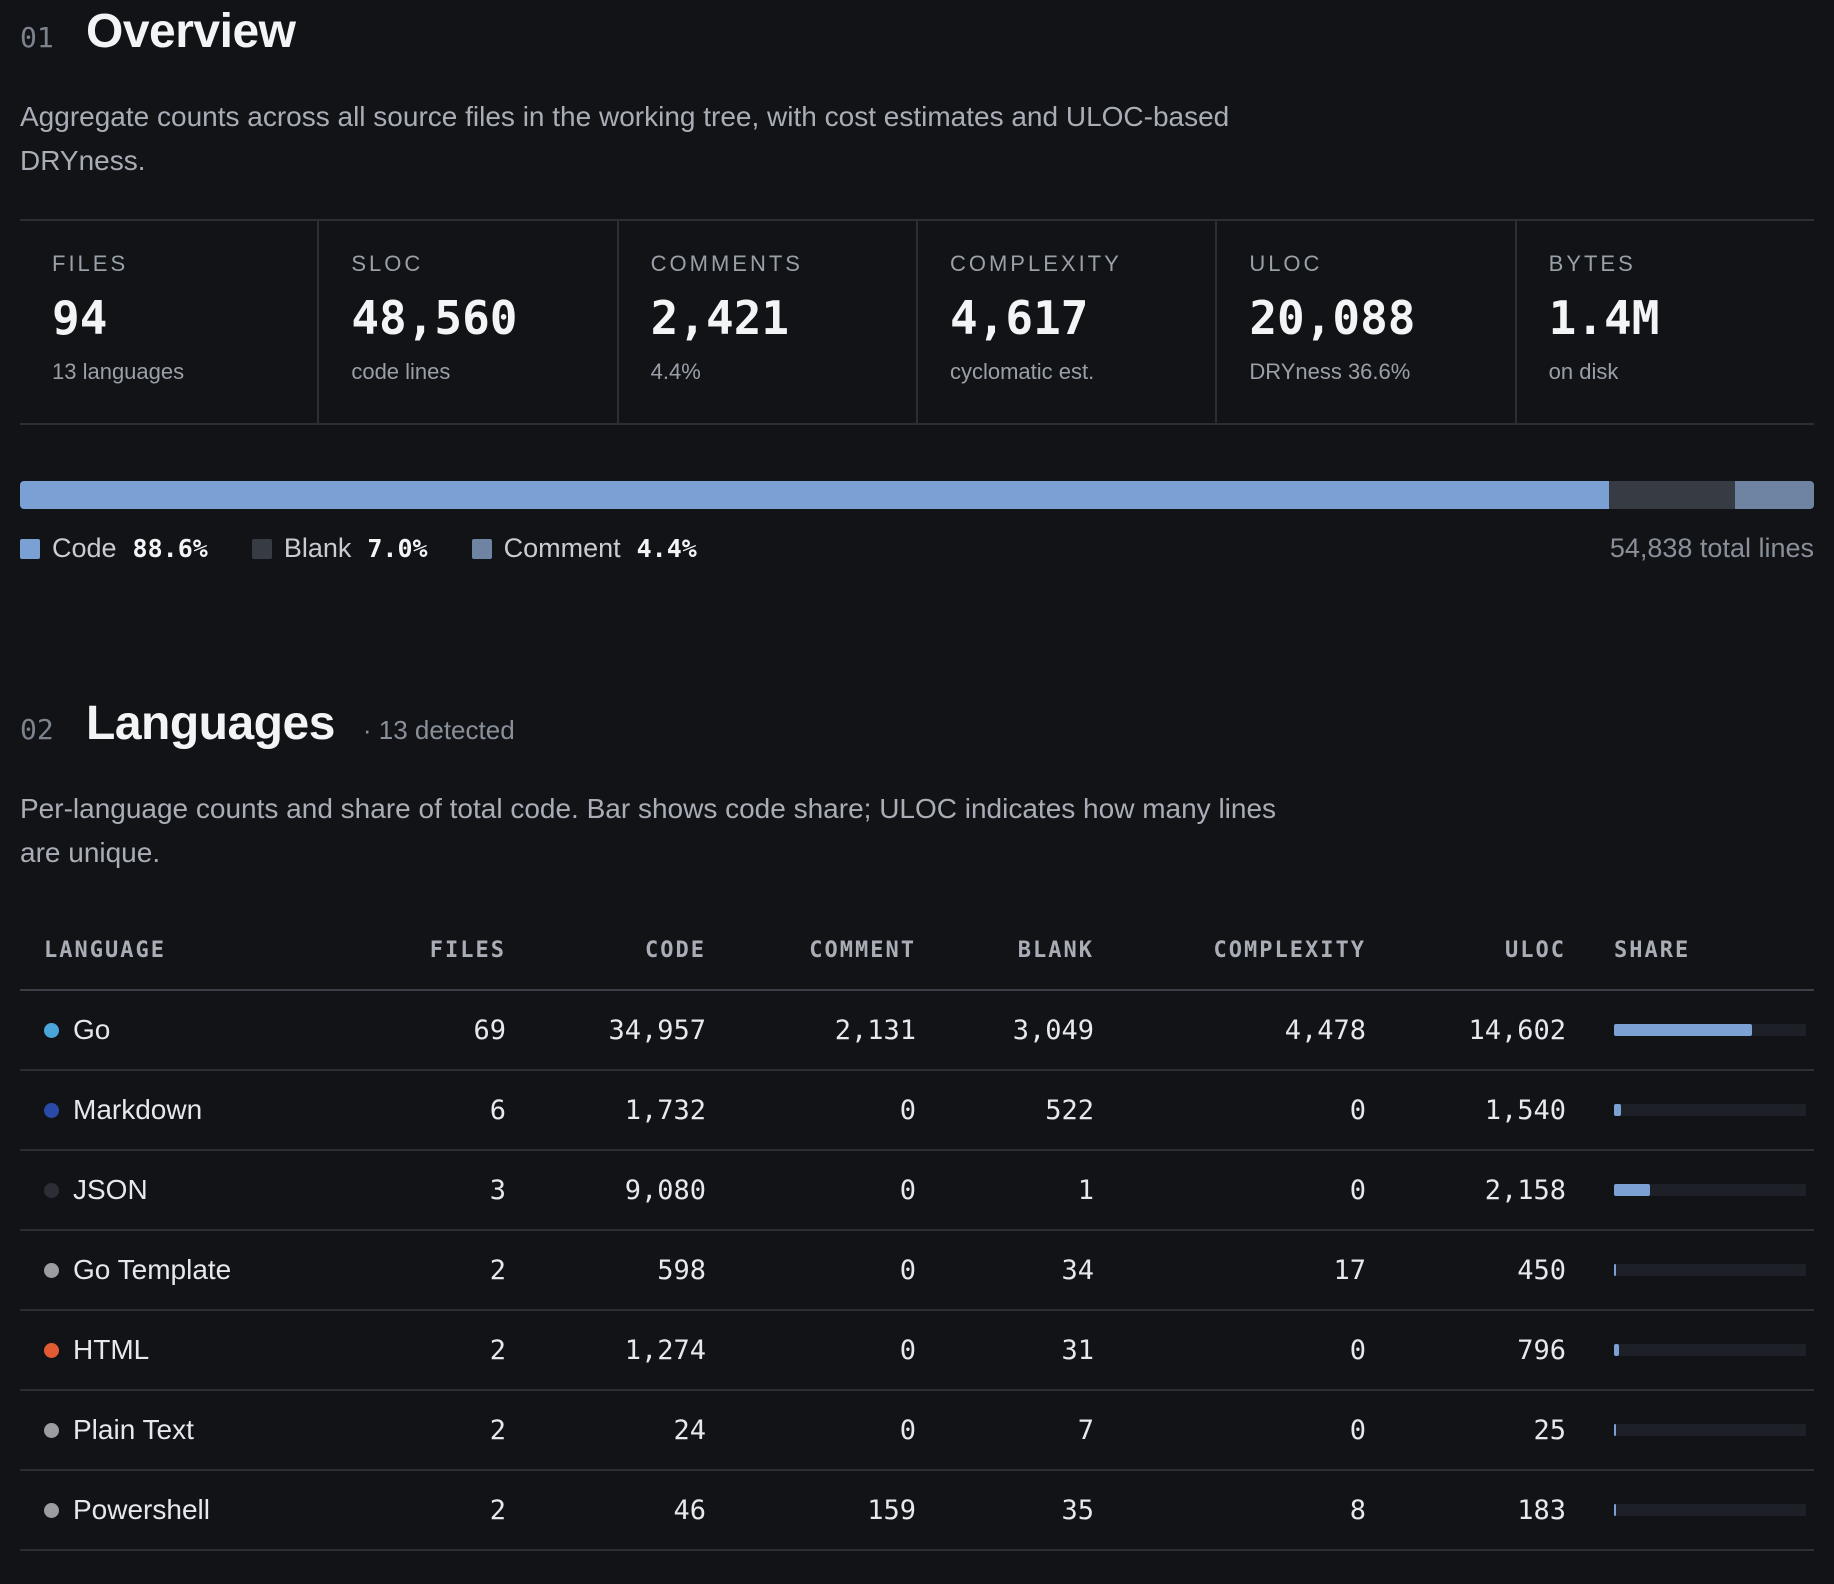  I want to click on stat-card-sloc: SLOC 48,560 code lines, so click(469, 322).